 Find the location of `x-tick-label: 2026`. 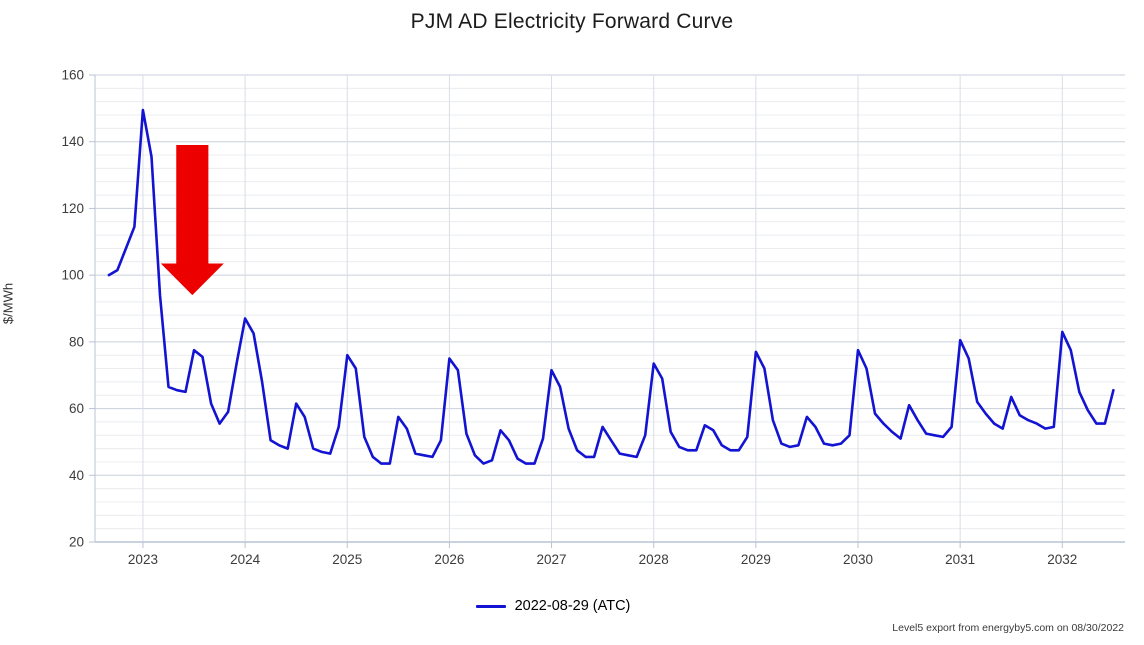

x-tick-label: 2026 is located at coordinates (449, 559).